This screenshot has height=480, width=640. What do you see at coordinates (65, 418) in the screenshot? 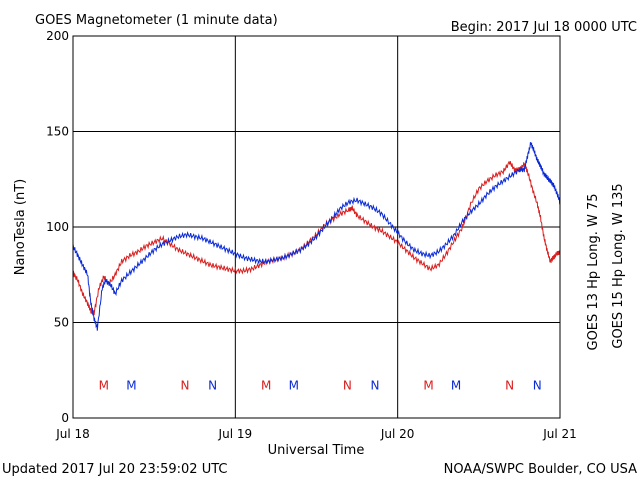
I see `y-tick-label-0: 0` at bounding box center [65, 418].